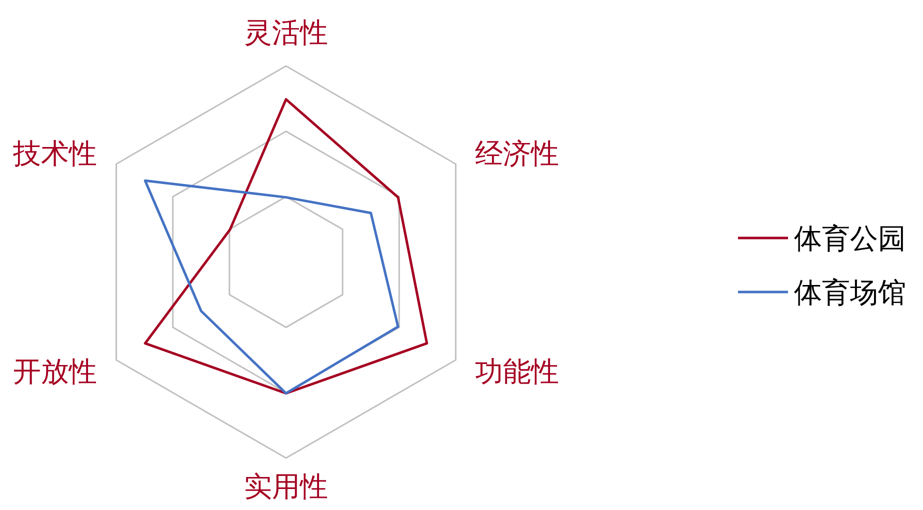  What do you see at coordinates (286, 486) in the screenshot?
I see `spoke-label: 实用性` at bounding box center [286, 486].